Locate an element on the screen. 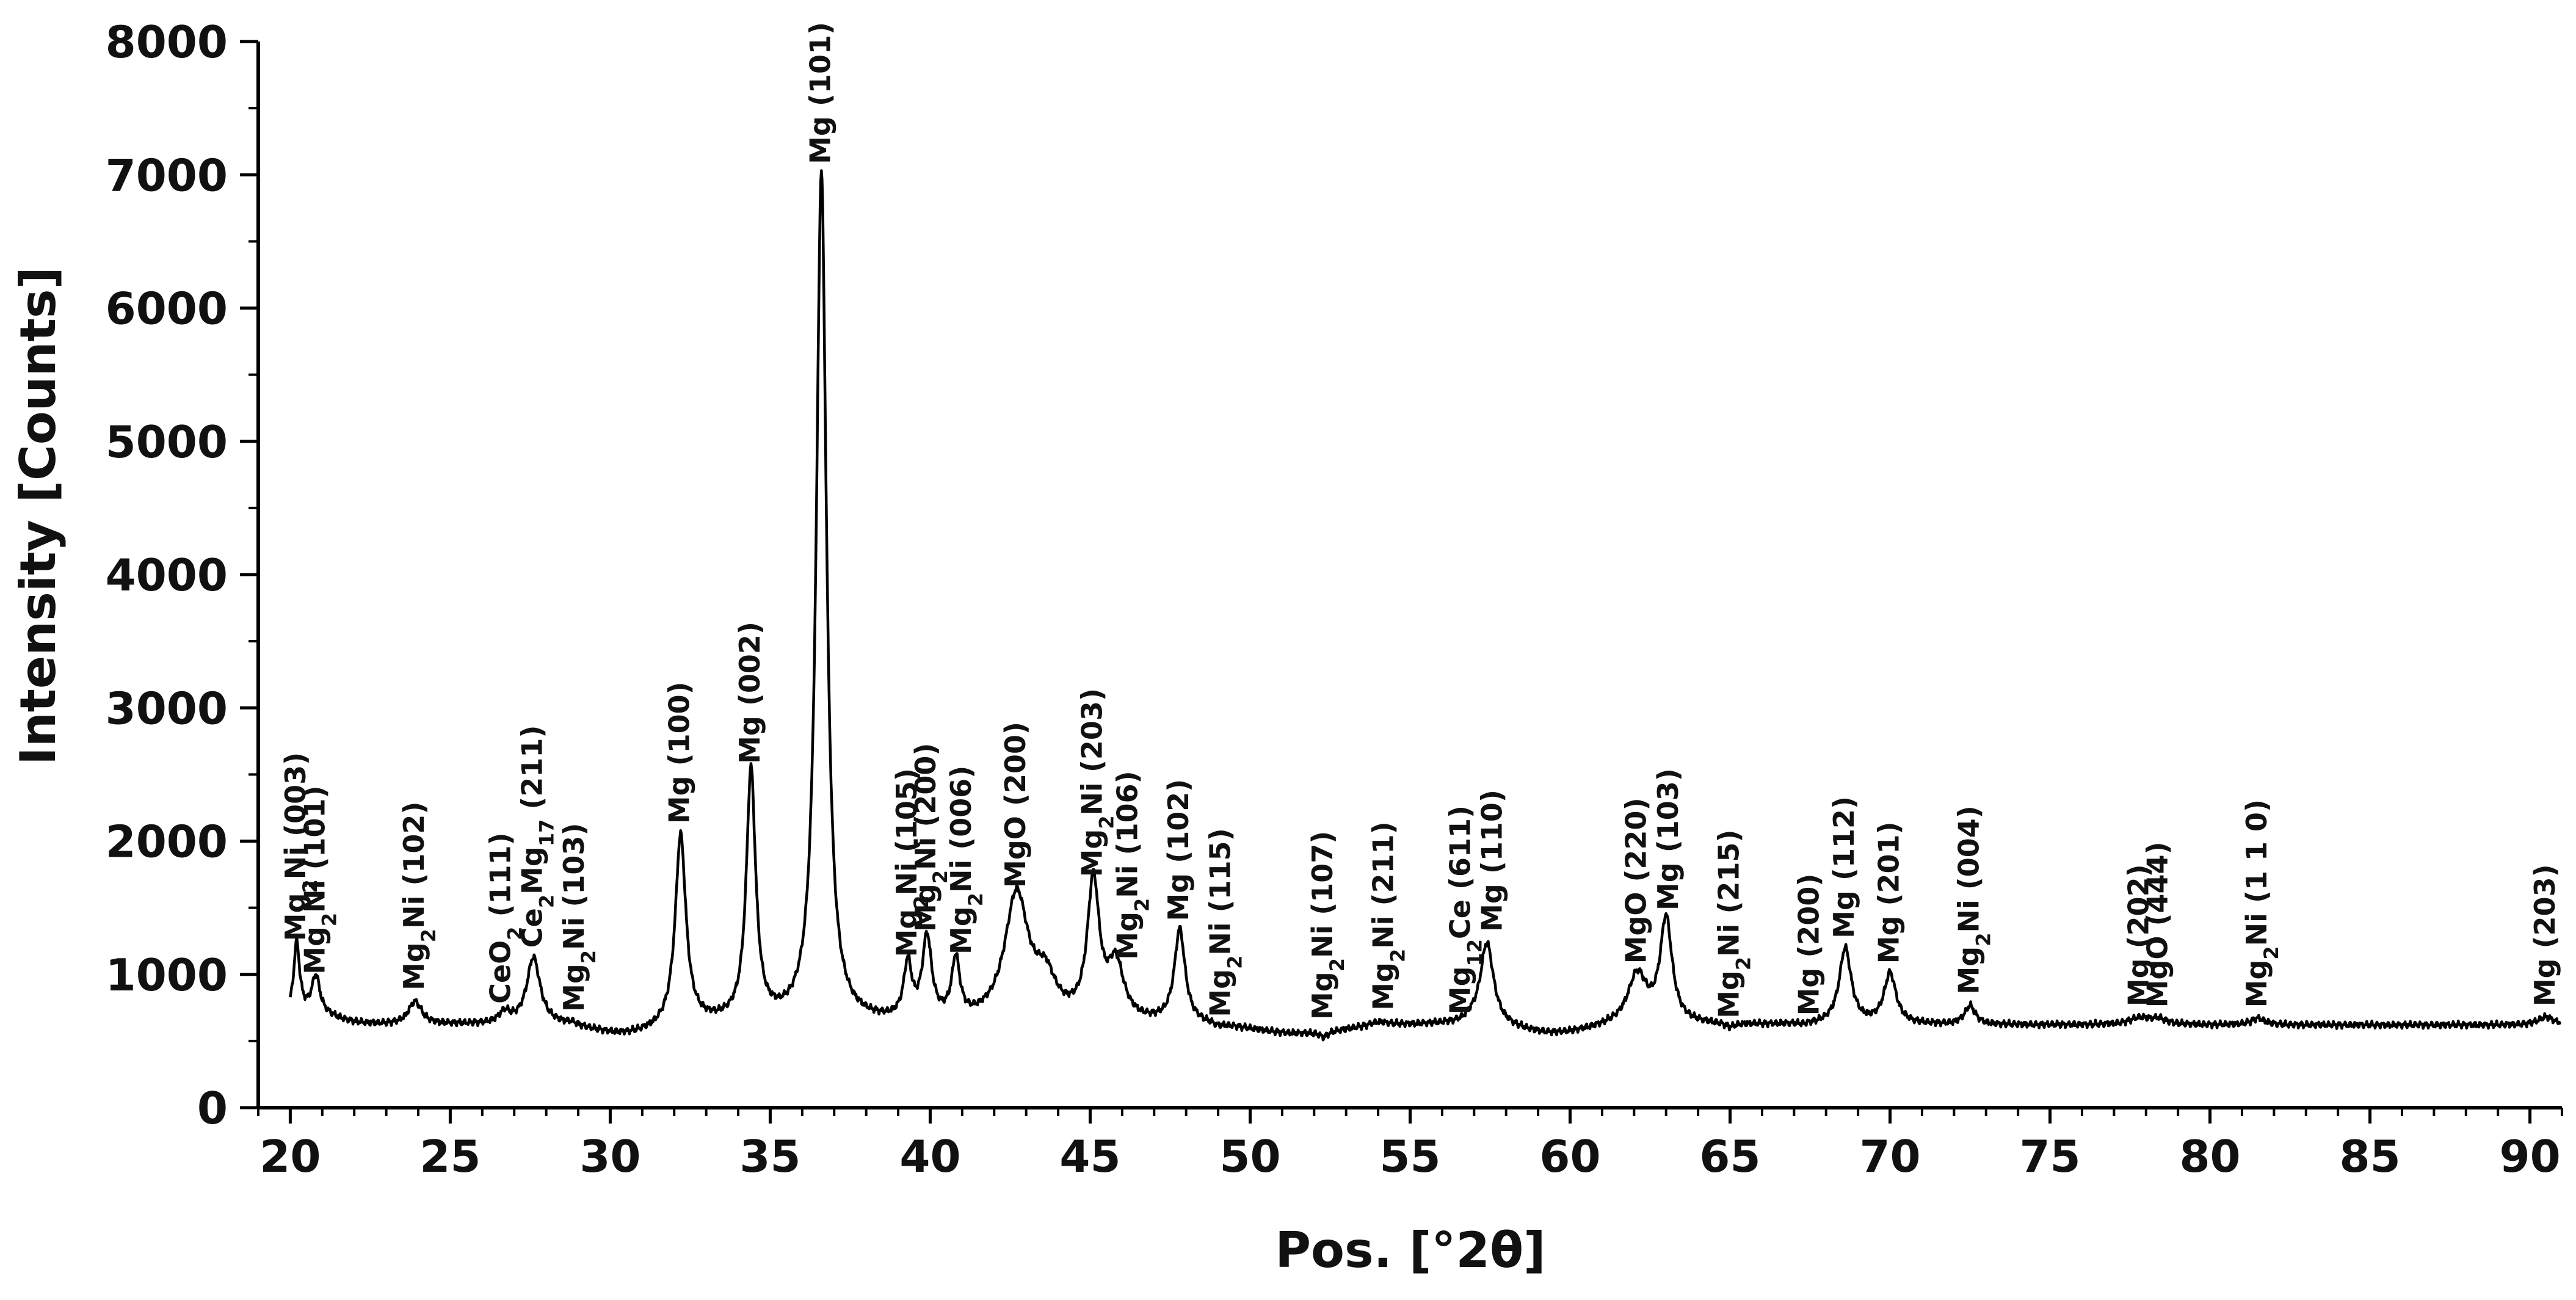  y-tick-label-4000: 4000 is located at coordinates (167, 575).